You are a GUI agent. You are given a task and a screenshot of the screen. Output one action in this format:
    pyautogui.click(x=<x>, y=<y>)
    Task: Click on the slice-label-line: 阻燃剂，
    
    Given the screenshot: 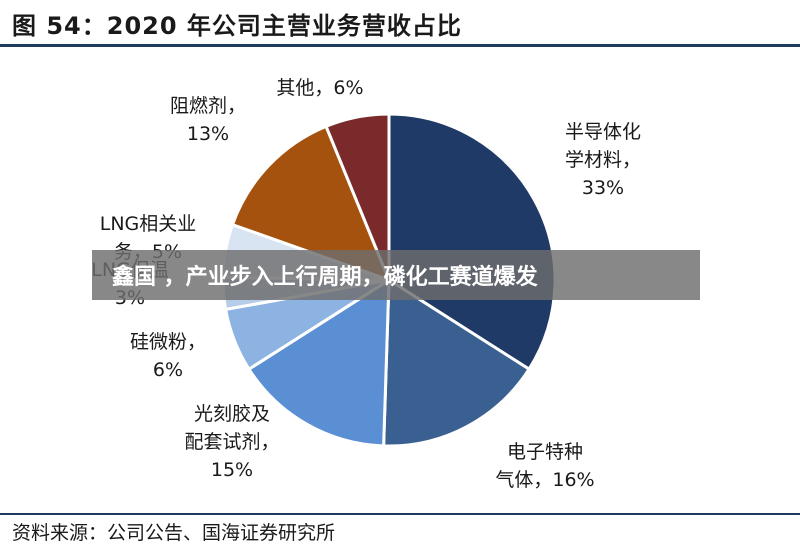 What is the action you would take?
    pyautogui.click(x=207, y=106)
    